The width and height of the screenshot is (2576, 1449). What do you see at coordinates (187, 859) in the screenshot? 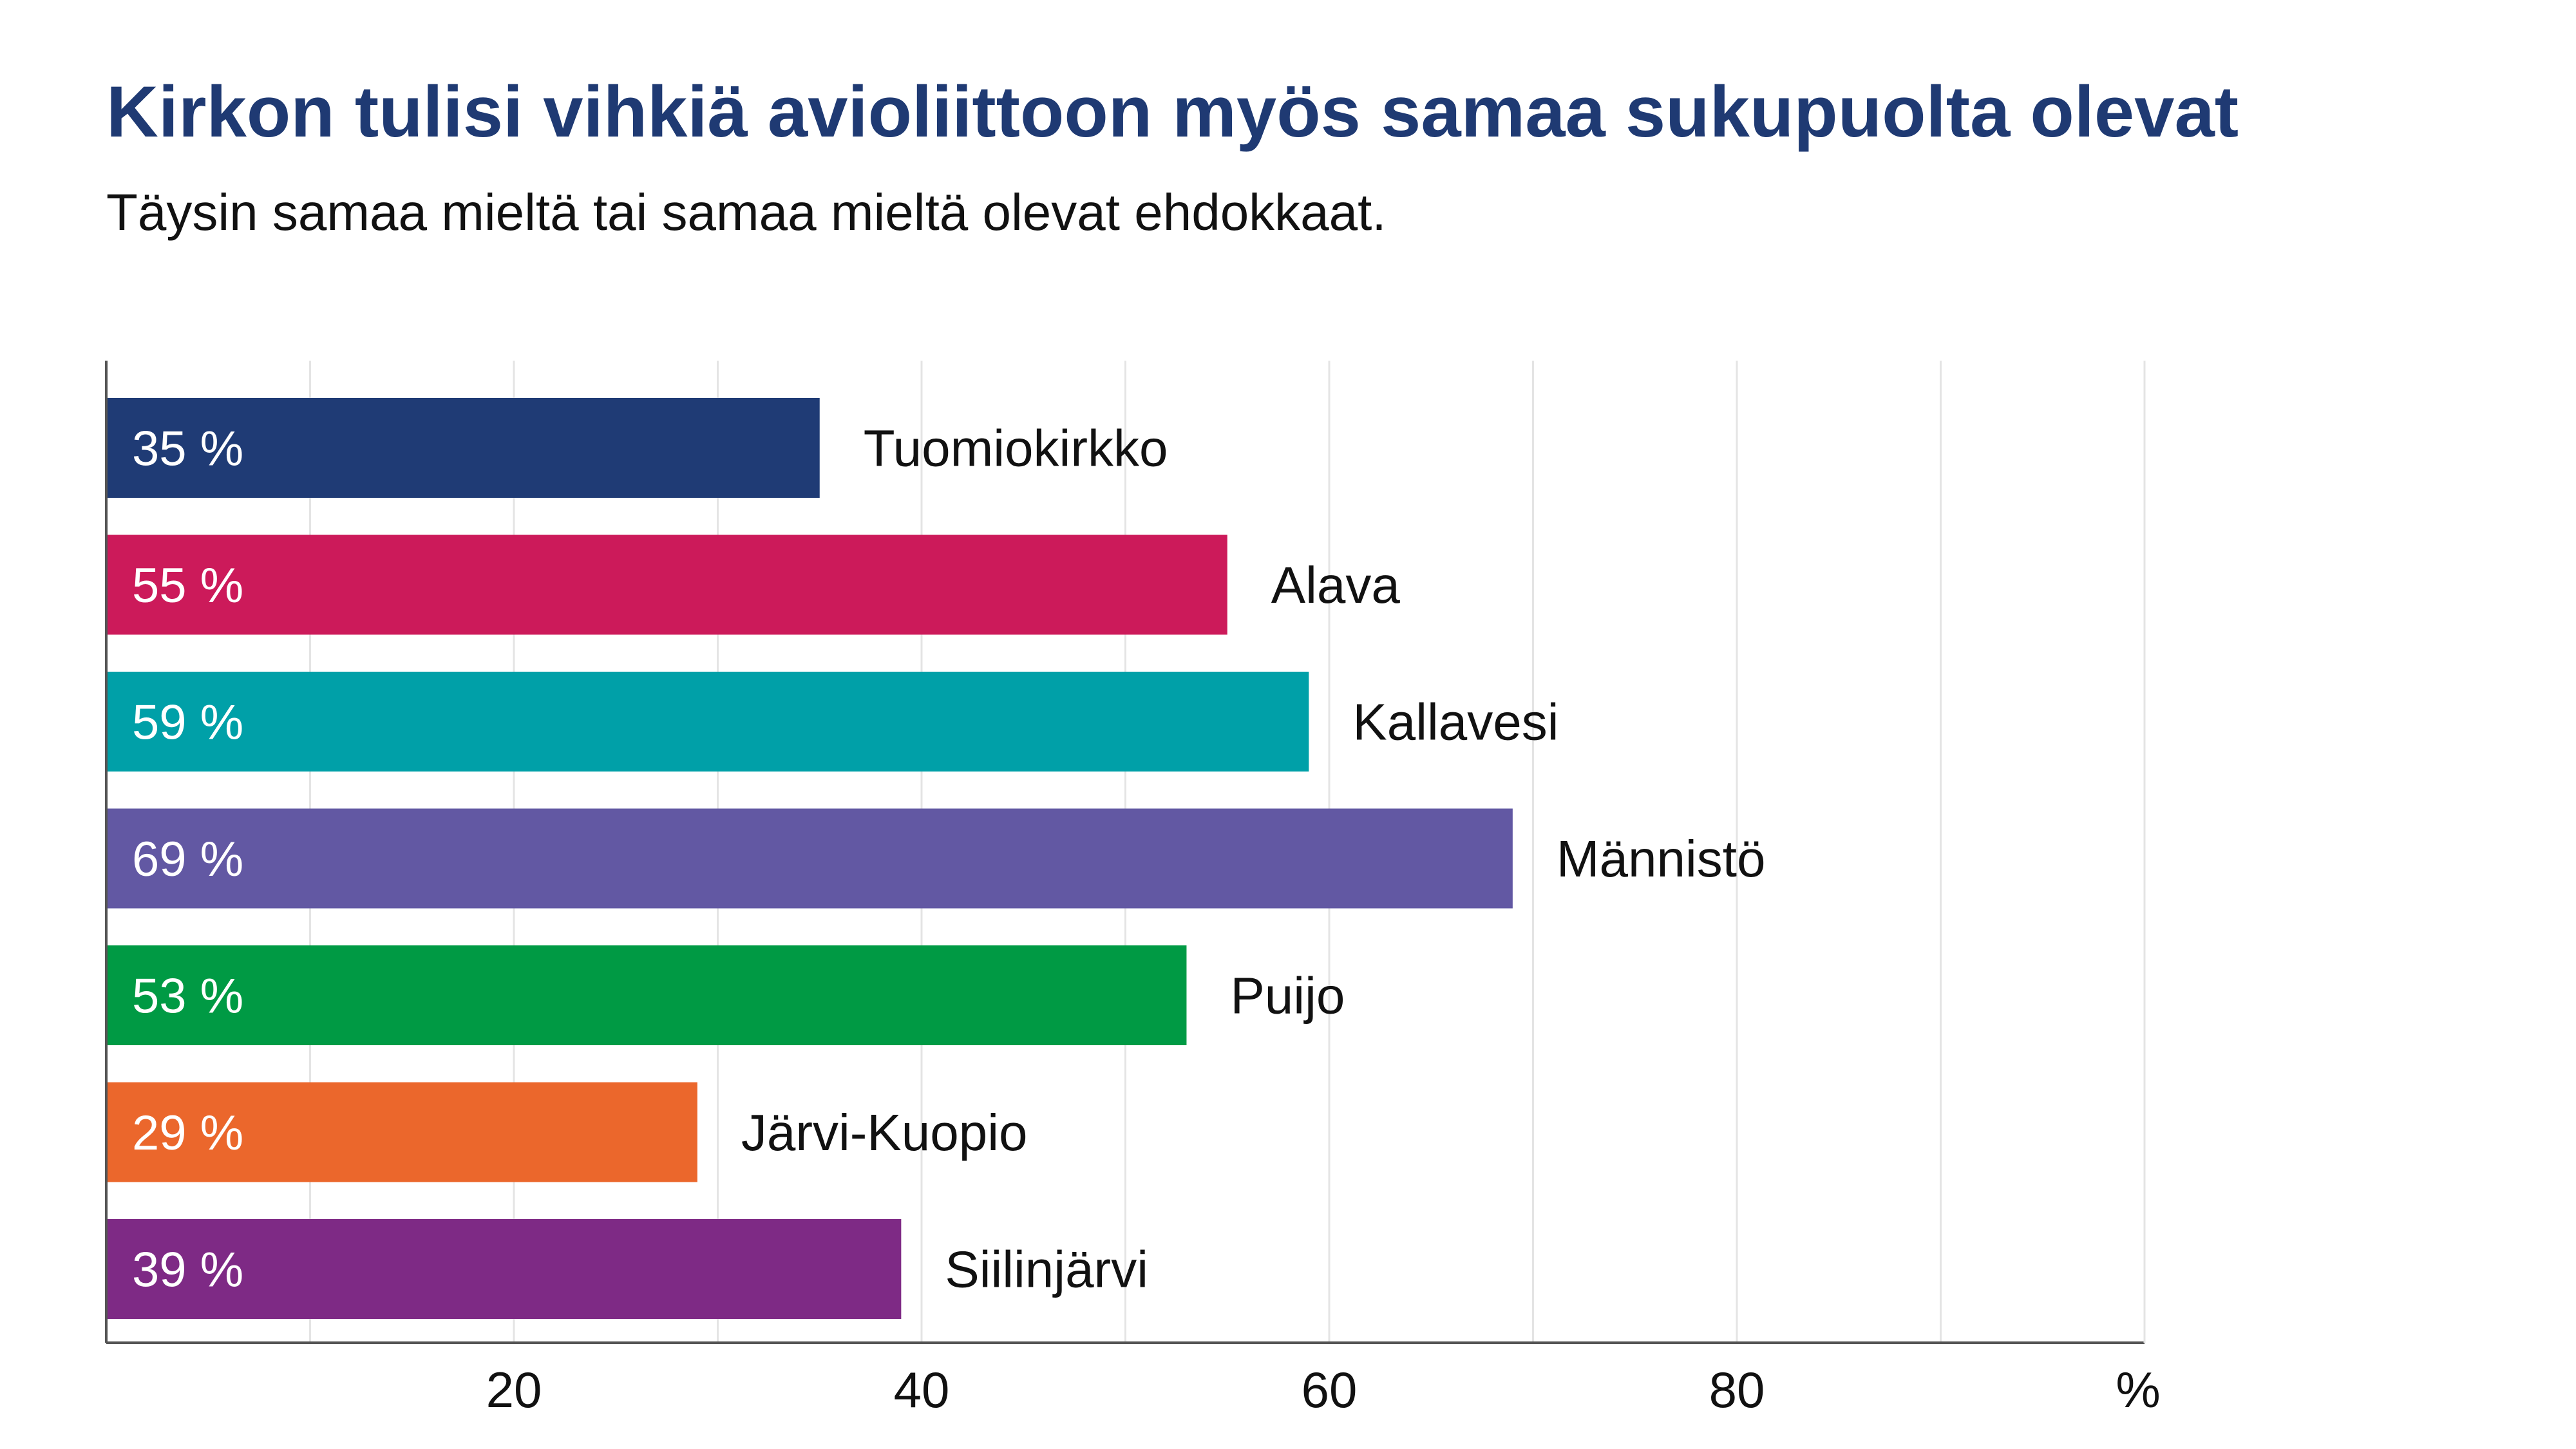
I see `bar-value-label: 69 %` at bounding box center [187, 859].